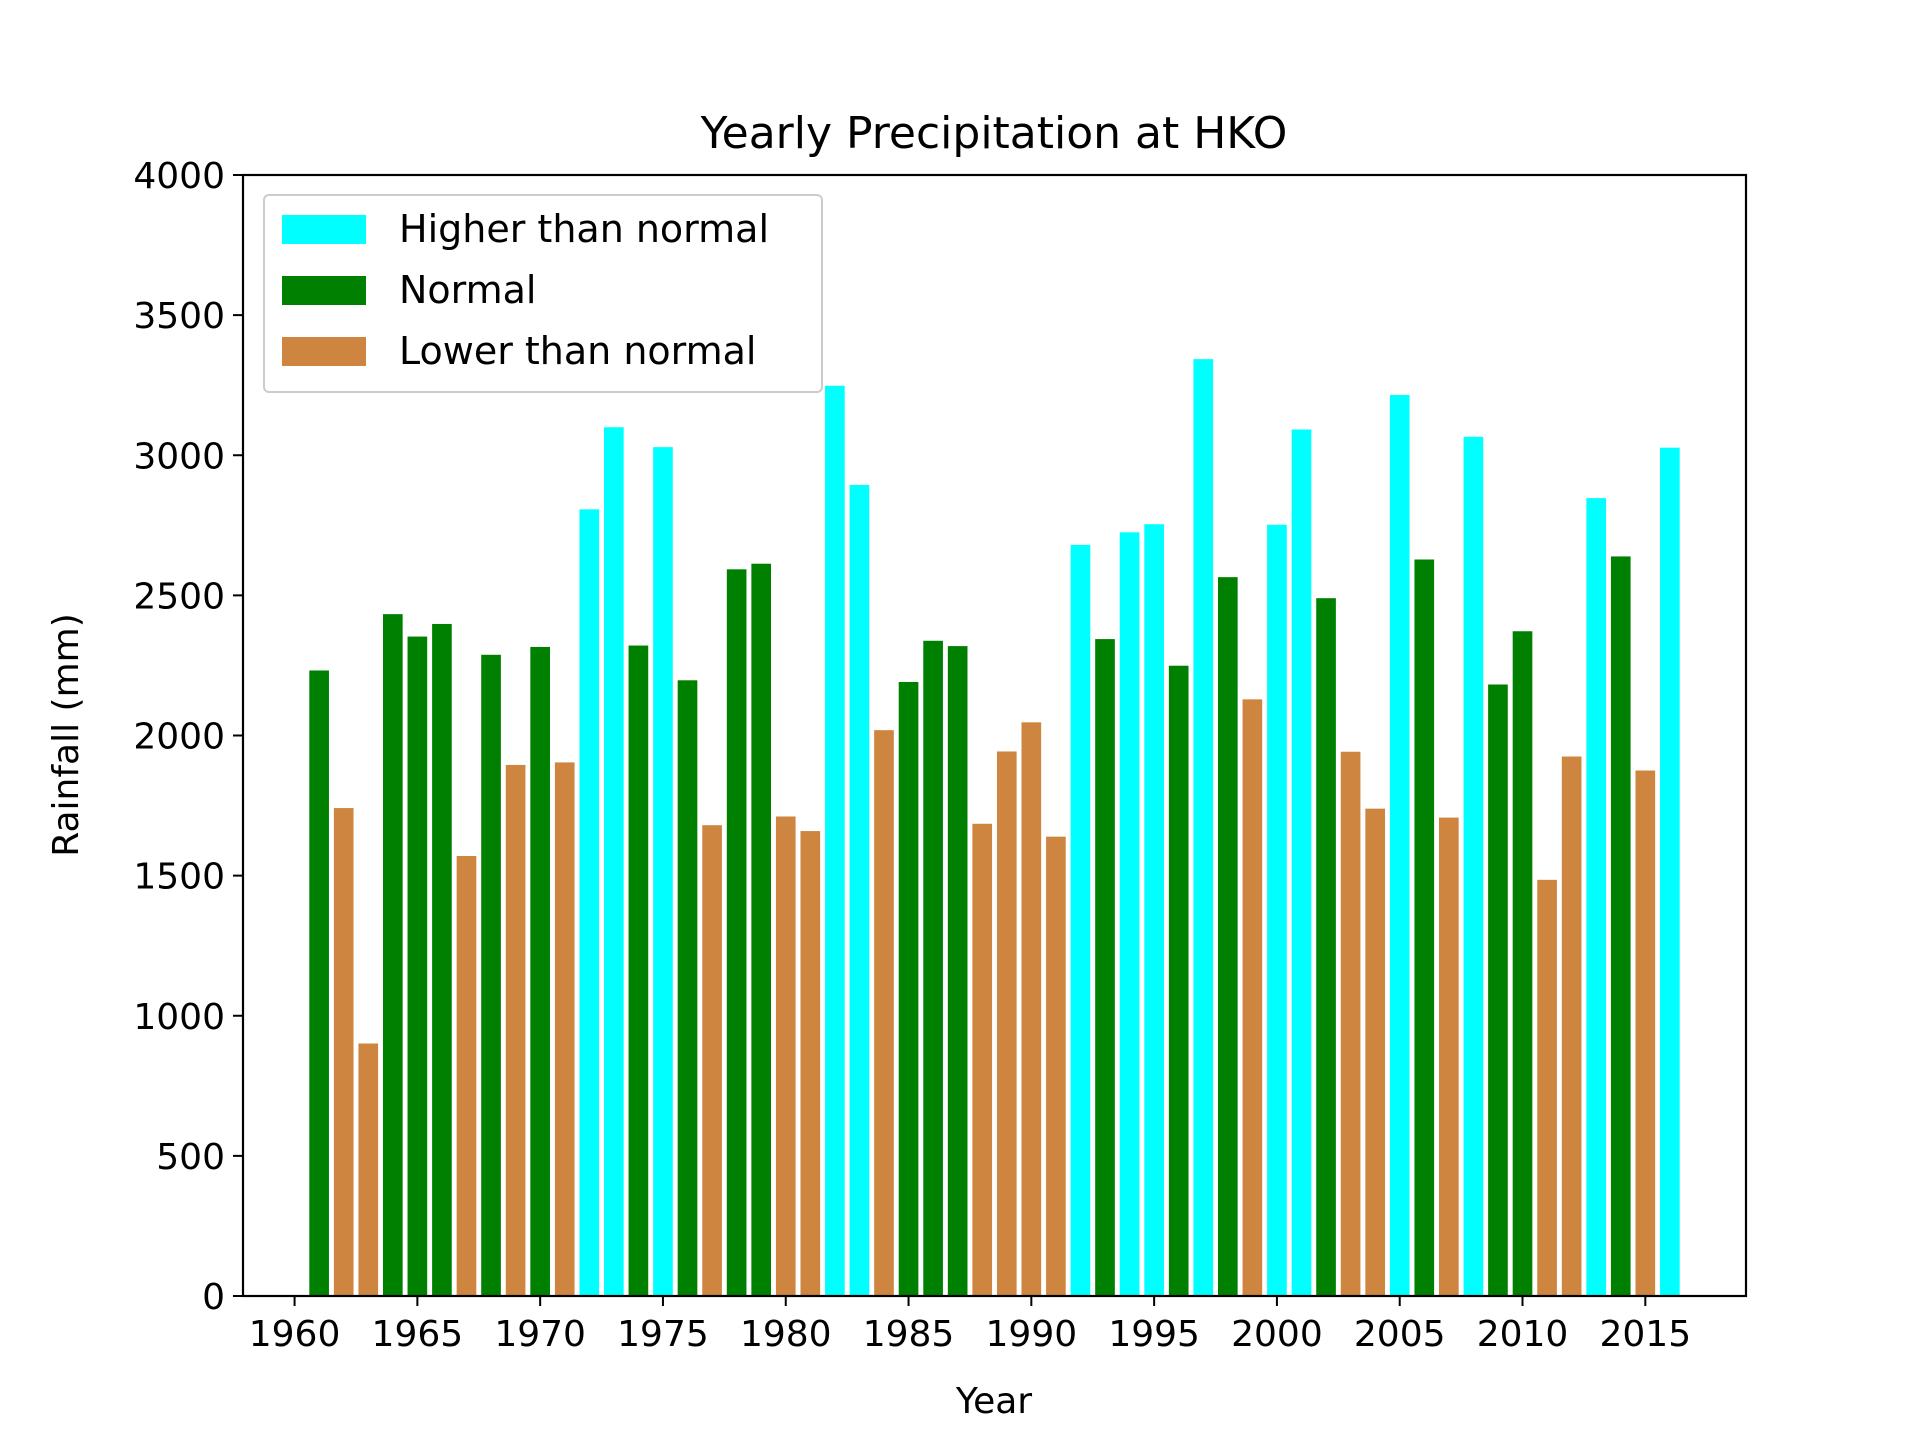  What do you see at coordinates (179, 316) in the screenshot?
I see `y-tick-label: 3500` at bounding box center [179, 316].